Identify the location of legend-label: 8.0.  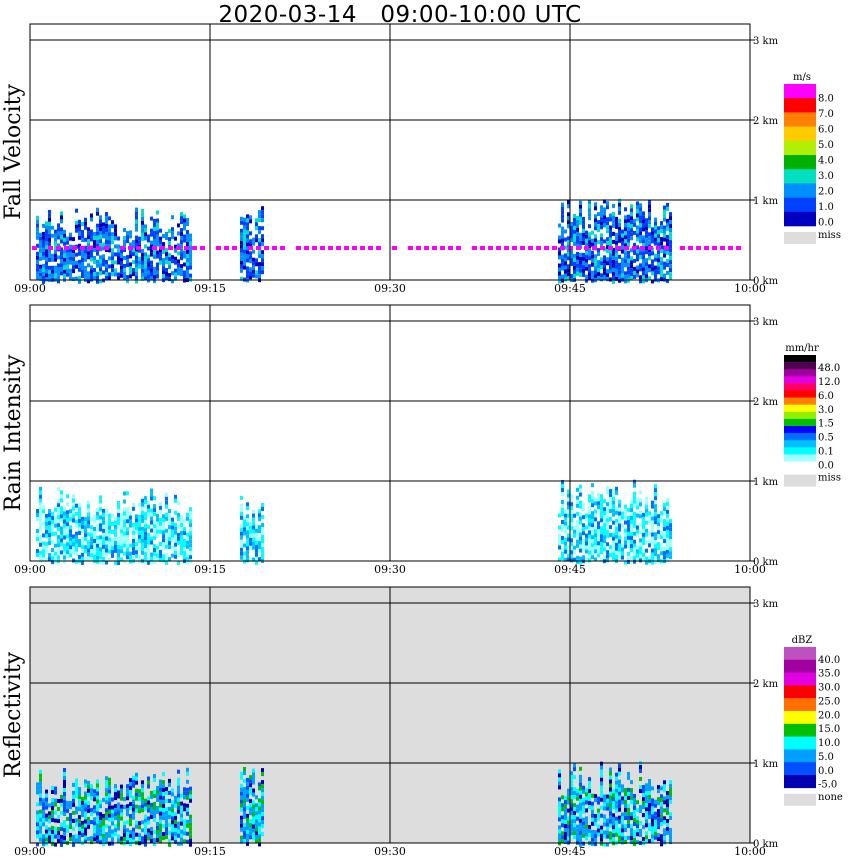
(826, 99).